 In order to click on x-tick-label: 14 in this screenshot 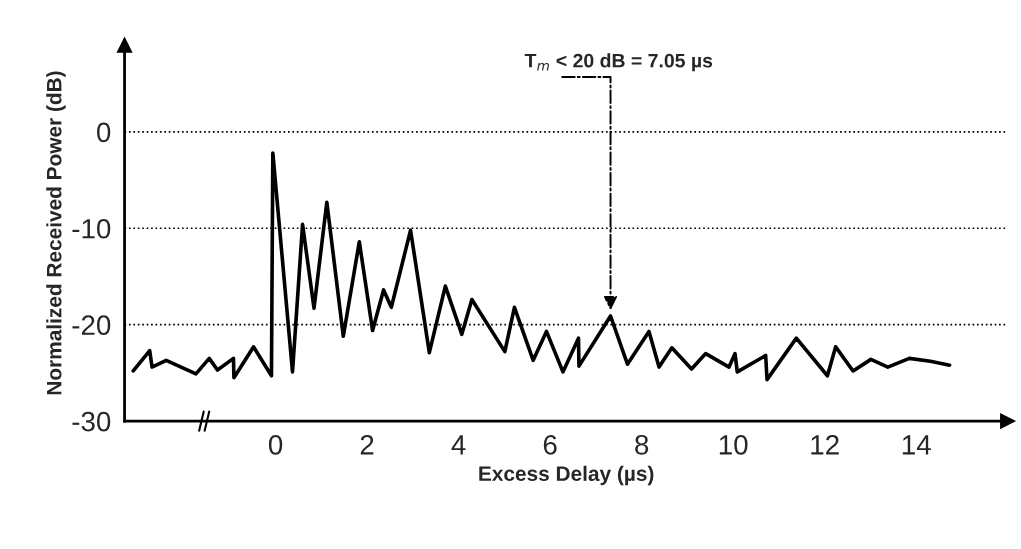, I will do `click(916, 445)`.